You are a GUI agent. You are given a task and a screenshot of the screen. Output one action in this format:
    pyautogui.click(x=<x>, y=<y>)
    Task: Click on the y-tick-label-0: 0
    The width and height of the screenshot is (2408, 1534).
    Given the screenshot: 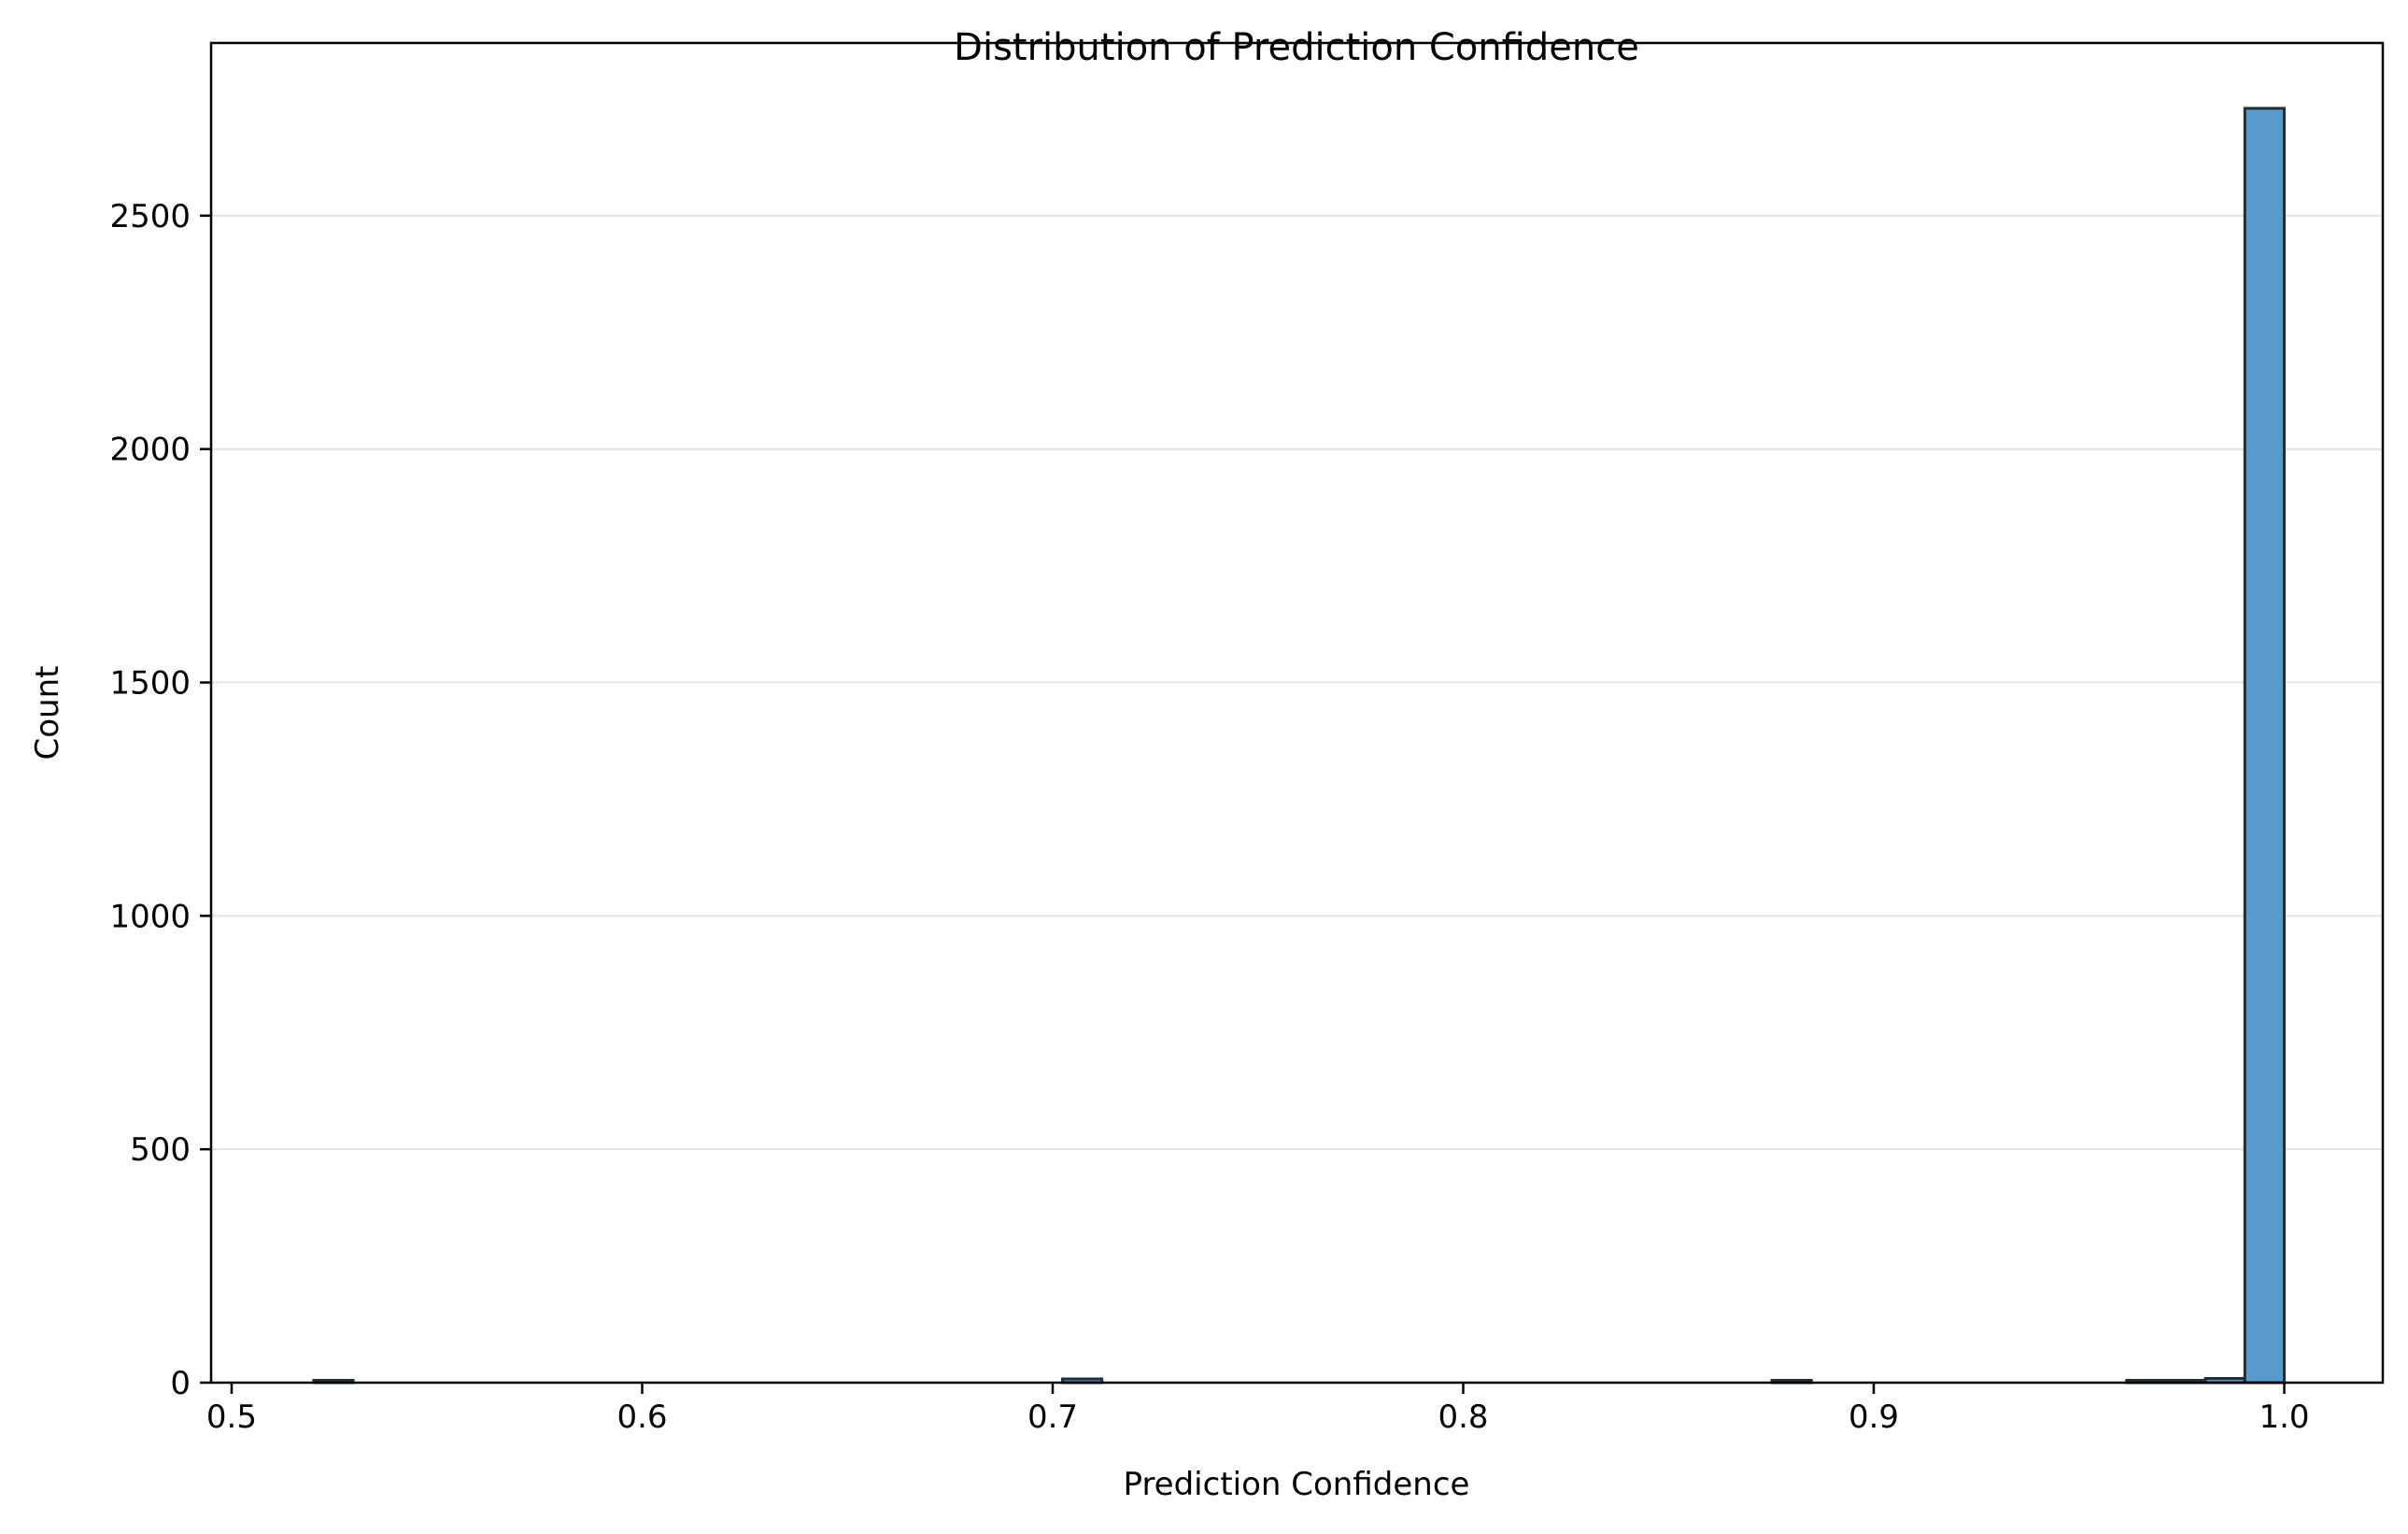 What is the action you would take?
    pyautogui.click(x=180, y=1383)
    